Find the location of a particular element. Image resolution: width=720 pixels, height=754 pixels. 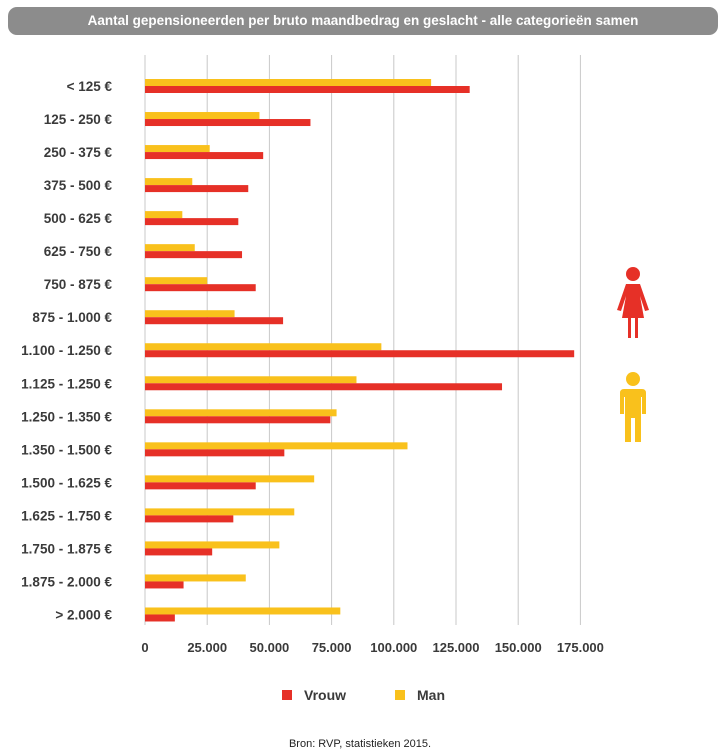

category-label: 375 - 500 € is located at coordinates (78, 185).